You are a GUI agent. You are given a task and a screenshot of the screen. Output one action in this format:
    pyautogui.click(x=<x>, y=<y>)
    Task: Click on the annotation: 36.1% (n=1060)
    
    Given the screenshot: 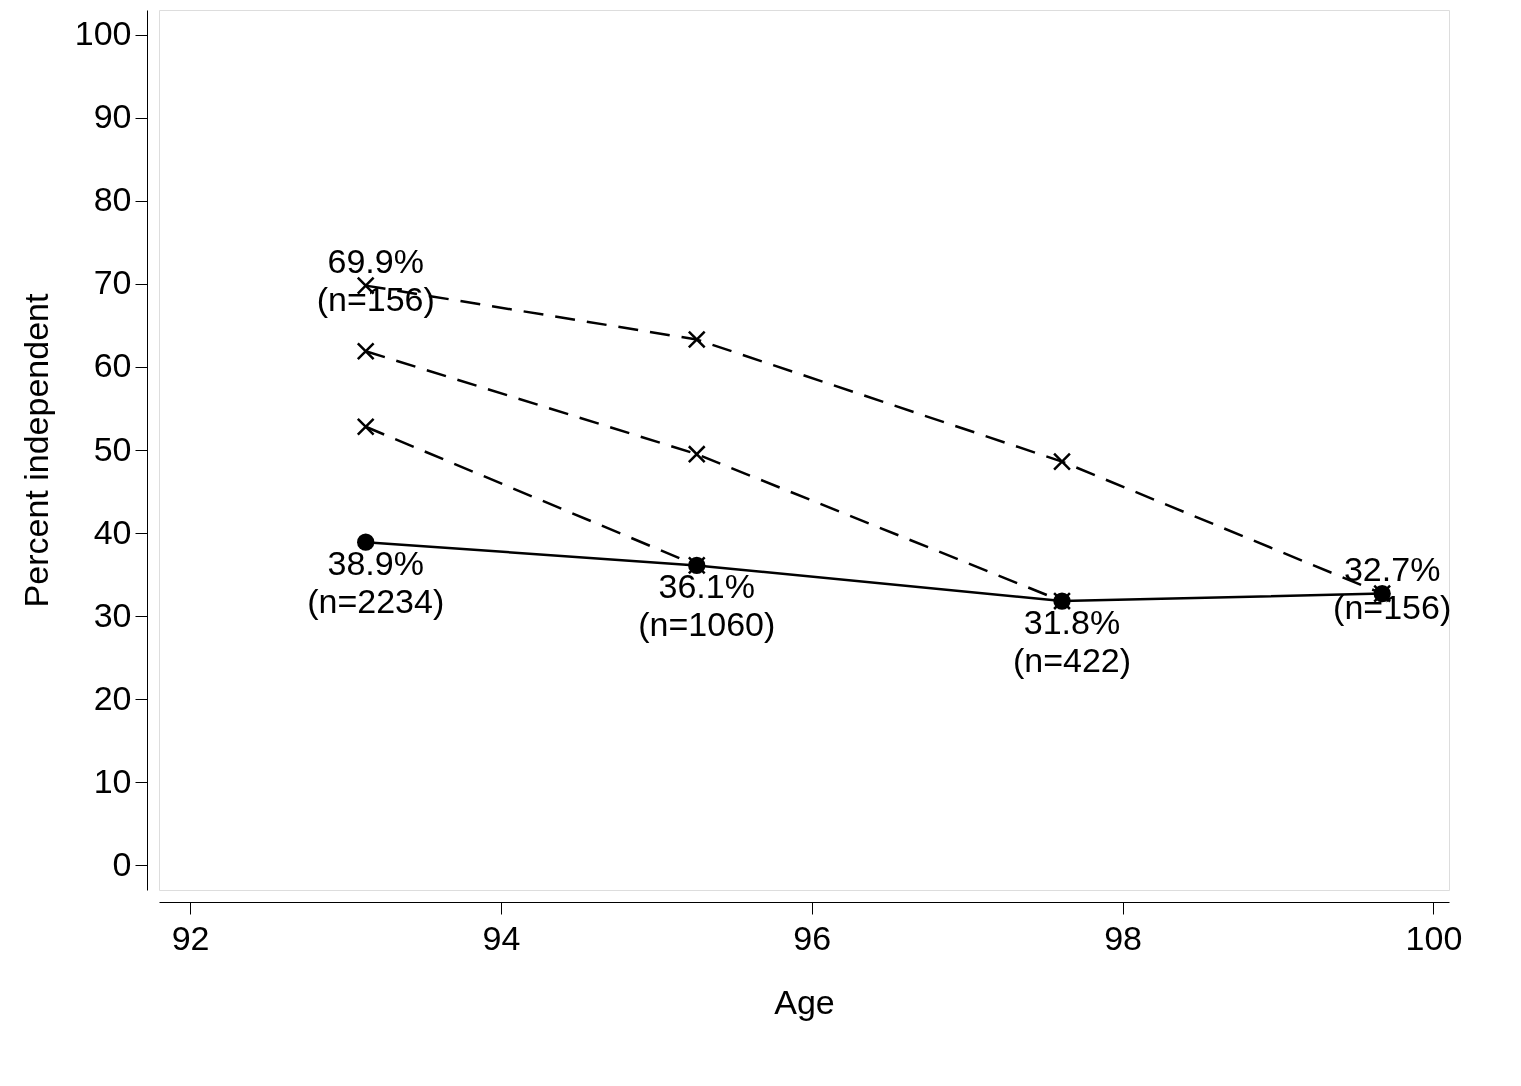 What is the action you would take?
    pyautogui.click(x=707, y=605)
    